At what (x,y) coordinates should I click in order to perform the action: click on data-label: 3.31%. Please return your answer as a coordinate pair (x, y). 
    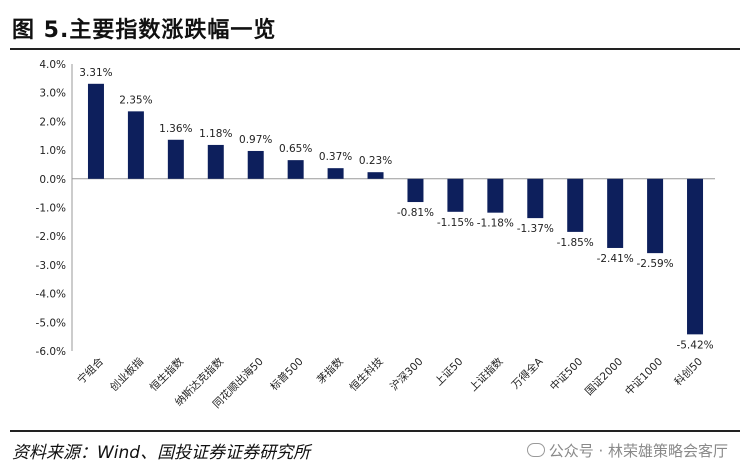
    Looking at the image, I should click on (95, 73).